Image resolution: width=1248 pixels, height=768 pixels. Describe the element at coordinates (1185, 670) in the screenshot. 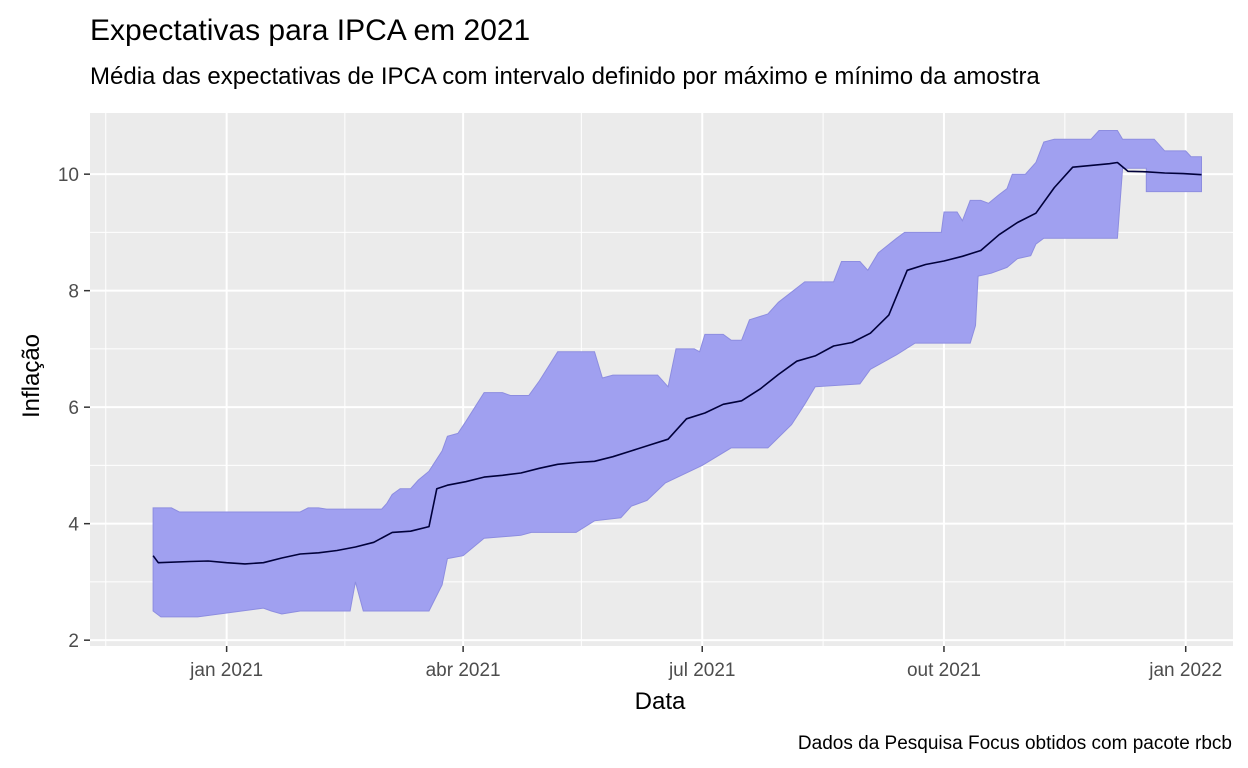

I see `x-tick-label: jan 2022` at that location.